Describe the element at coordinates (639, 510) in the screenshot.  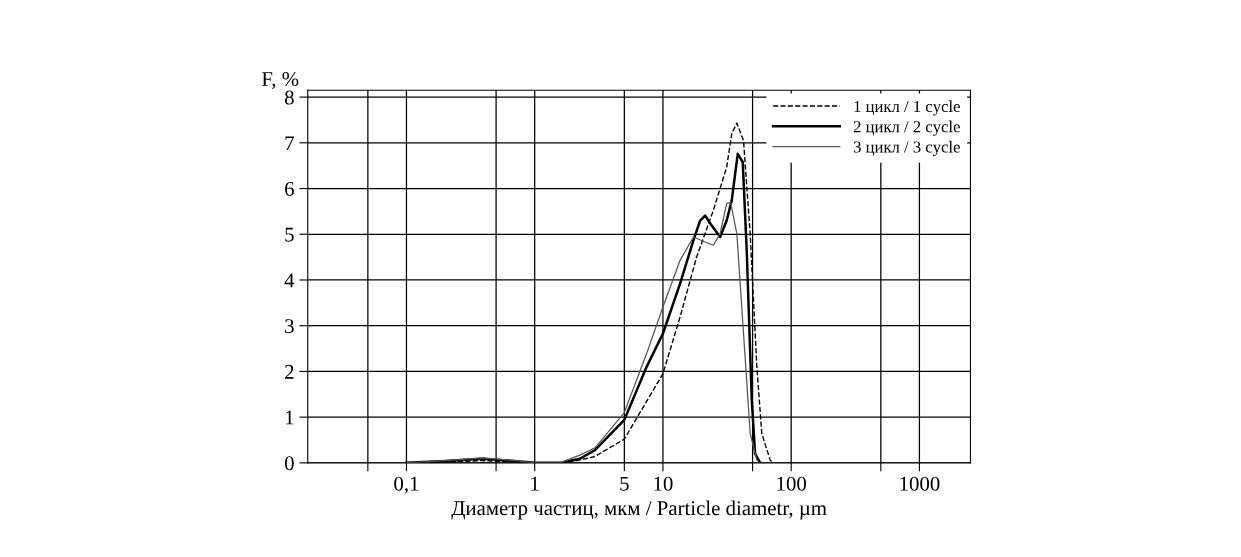
I see `x-axis-title: Диаметр частиц, мкм / Particle diametr, µm` at that location.